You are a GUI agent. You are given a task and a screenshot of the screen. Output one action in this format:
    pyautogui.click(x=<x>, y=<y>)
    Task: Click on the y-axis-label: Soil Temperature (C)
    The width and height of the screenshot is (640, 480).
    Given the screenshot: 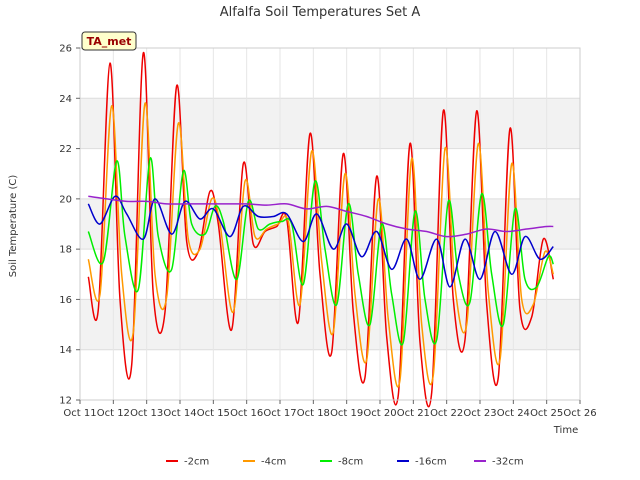 What is the action you would take?
    pyautogui.click(x=13, y=226)
    